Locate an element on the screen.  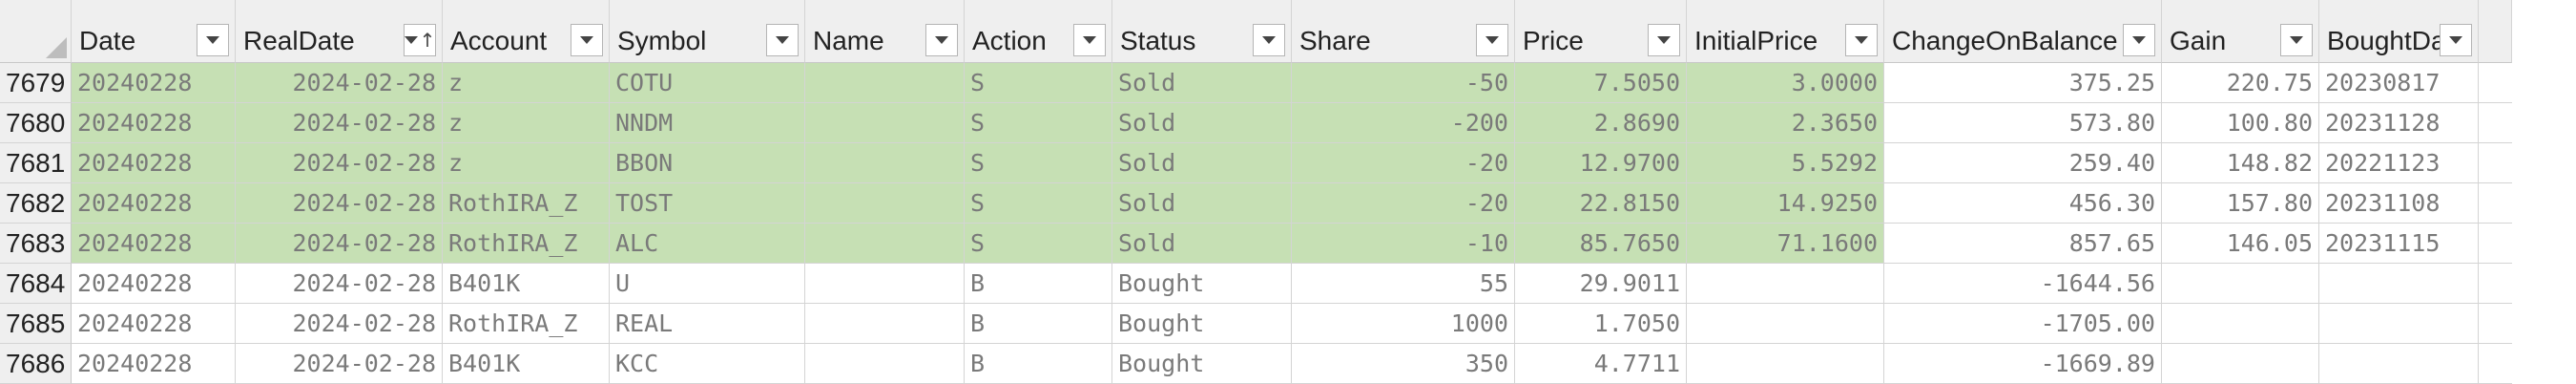
table-cell: 3.0000 is located at coordinates (1785, 83).